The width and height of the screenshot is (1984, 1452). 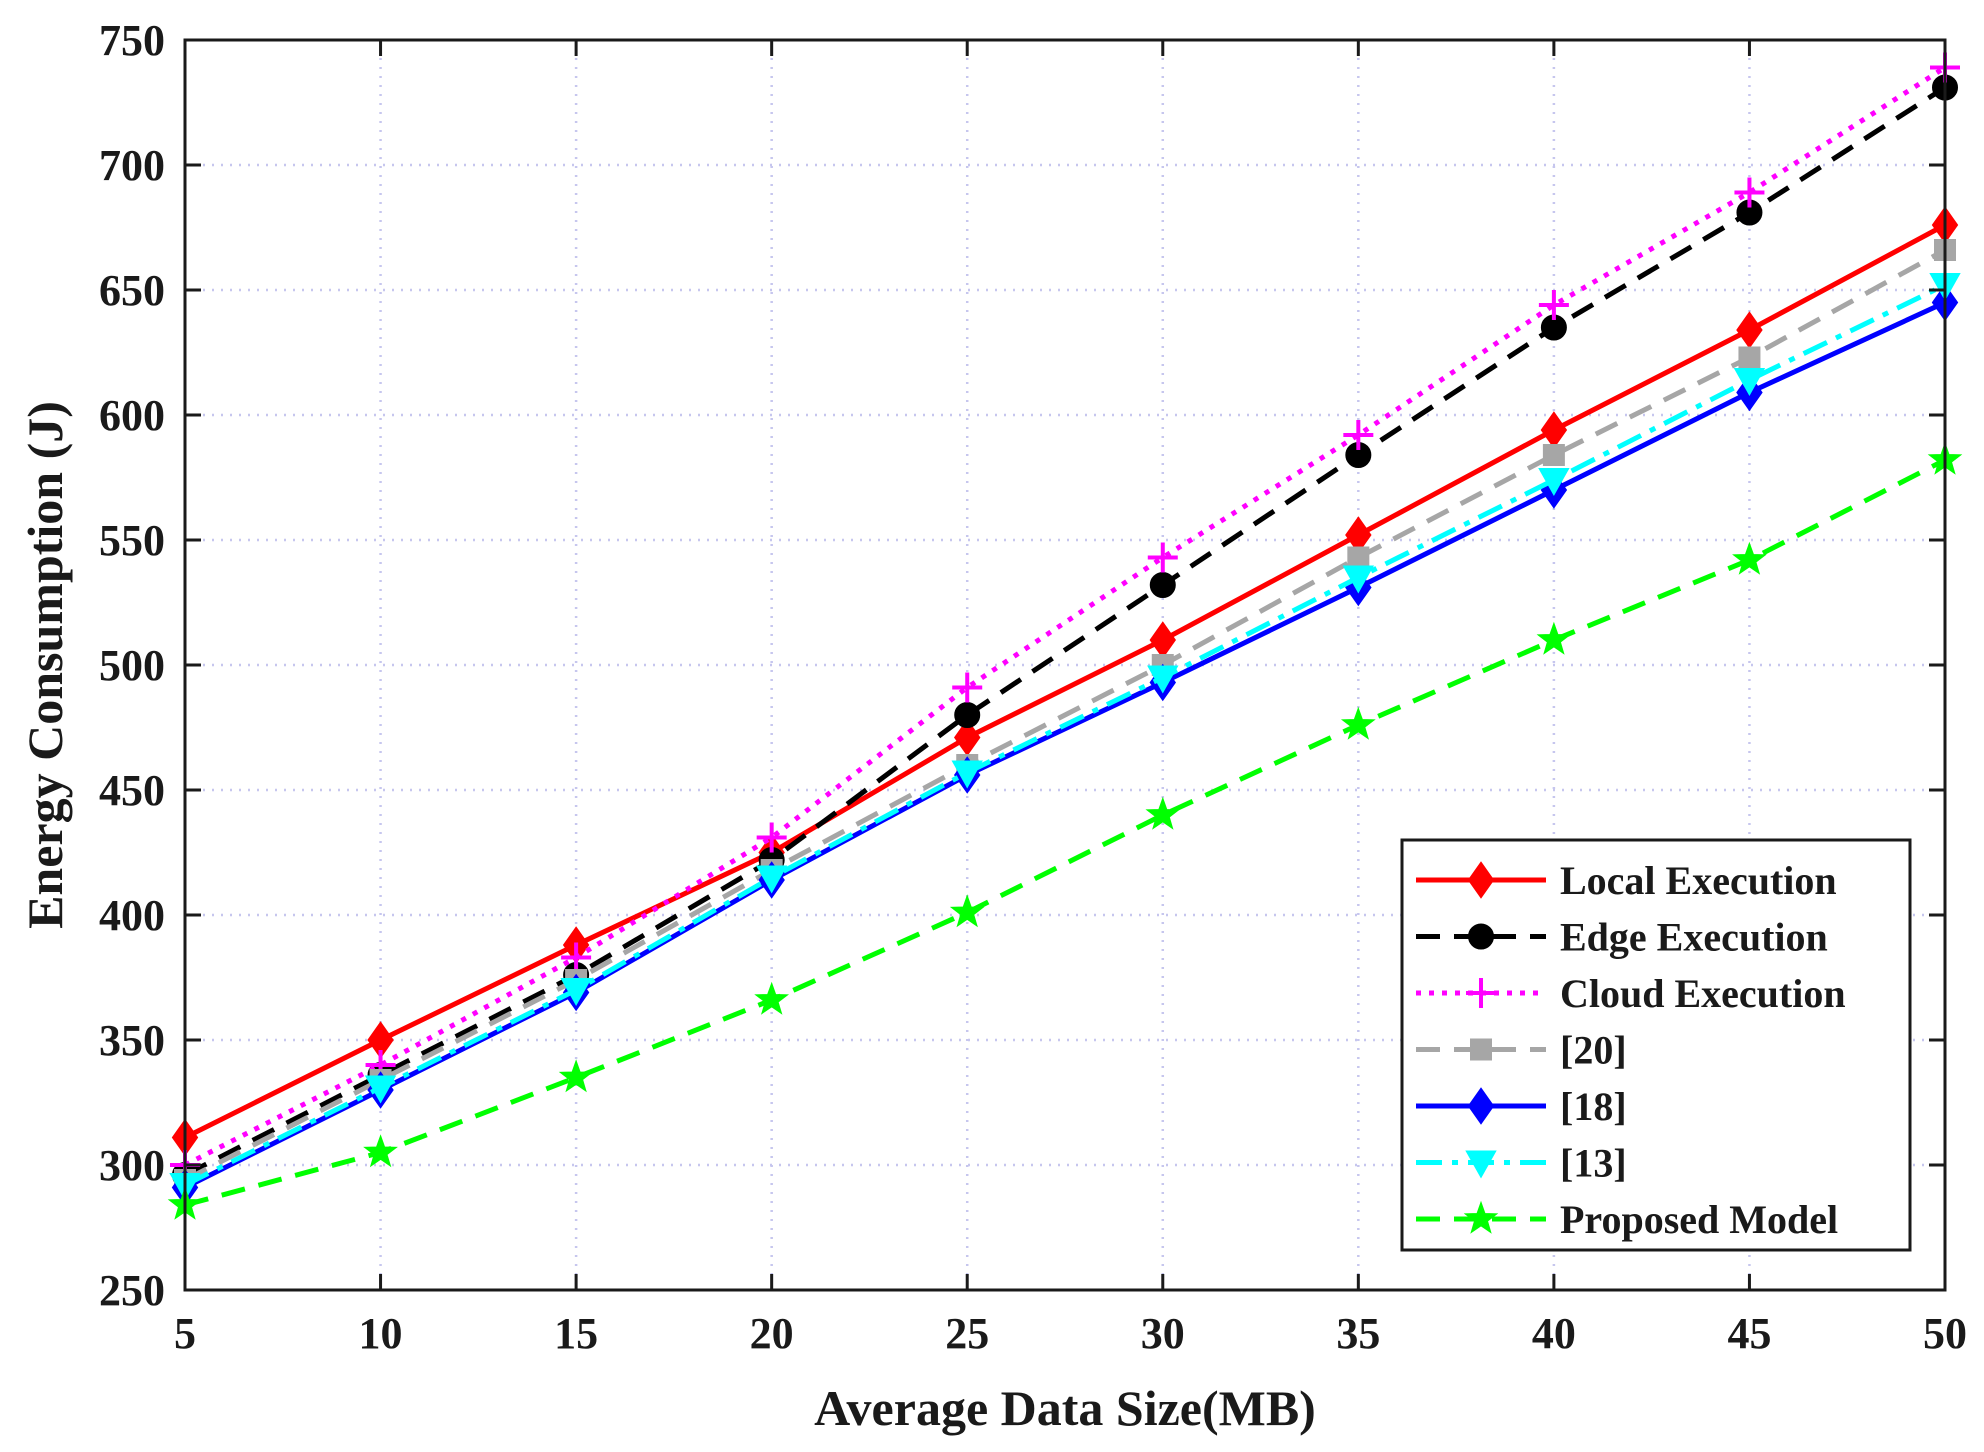 What do you see at coordinates (576, 1333) in the screenshot?
I see `x-tick-label: 15` at bounding box center [576, 1333].